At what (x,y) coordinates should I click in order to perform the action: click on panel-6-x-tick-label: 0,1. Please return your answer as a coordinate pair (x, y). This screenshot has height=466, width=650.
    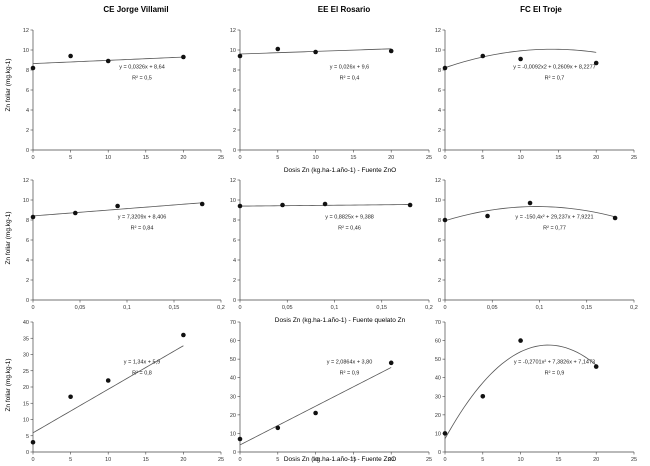
    Looking at the image, I should click on (540, 308).